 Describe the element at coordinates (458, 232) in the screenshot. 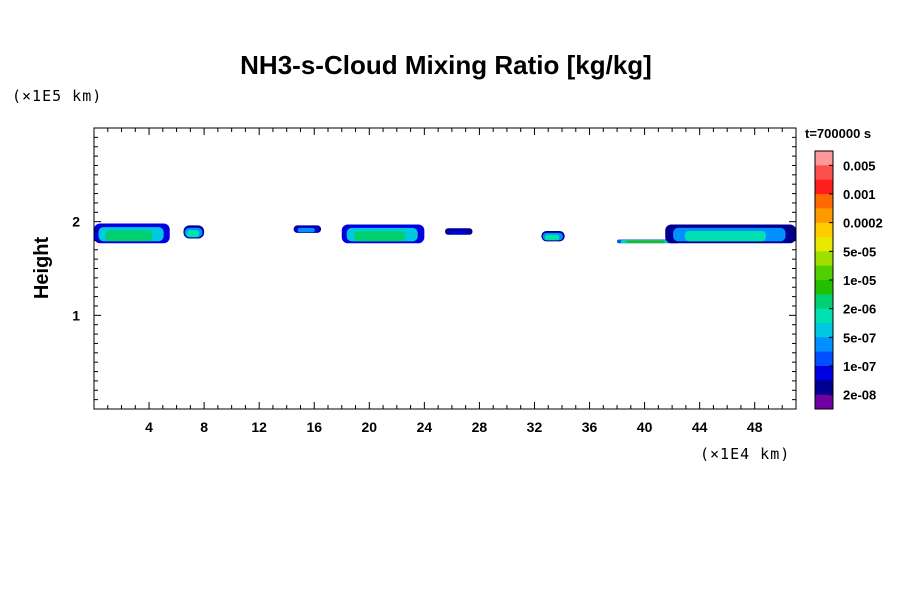

I see `cloud-5-center` at that location.